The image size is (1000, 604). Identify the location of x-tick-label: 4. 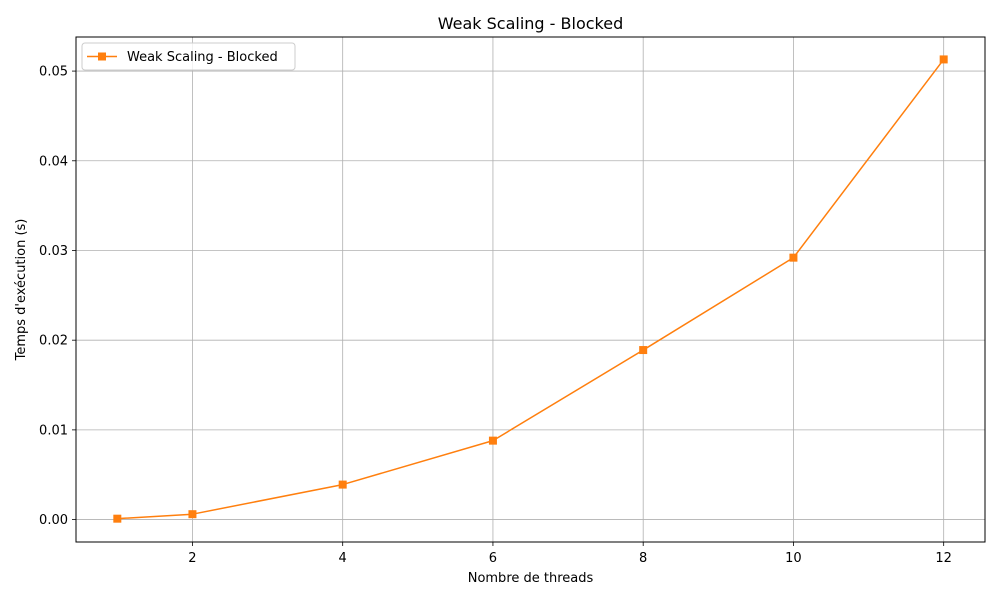
(343, 558).